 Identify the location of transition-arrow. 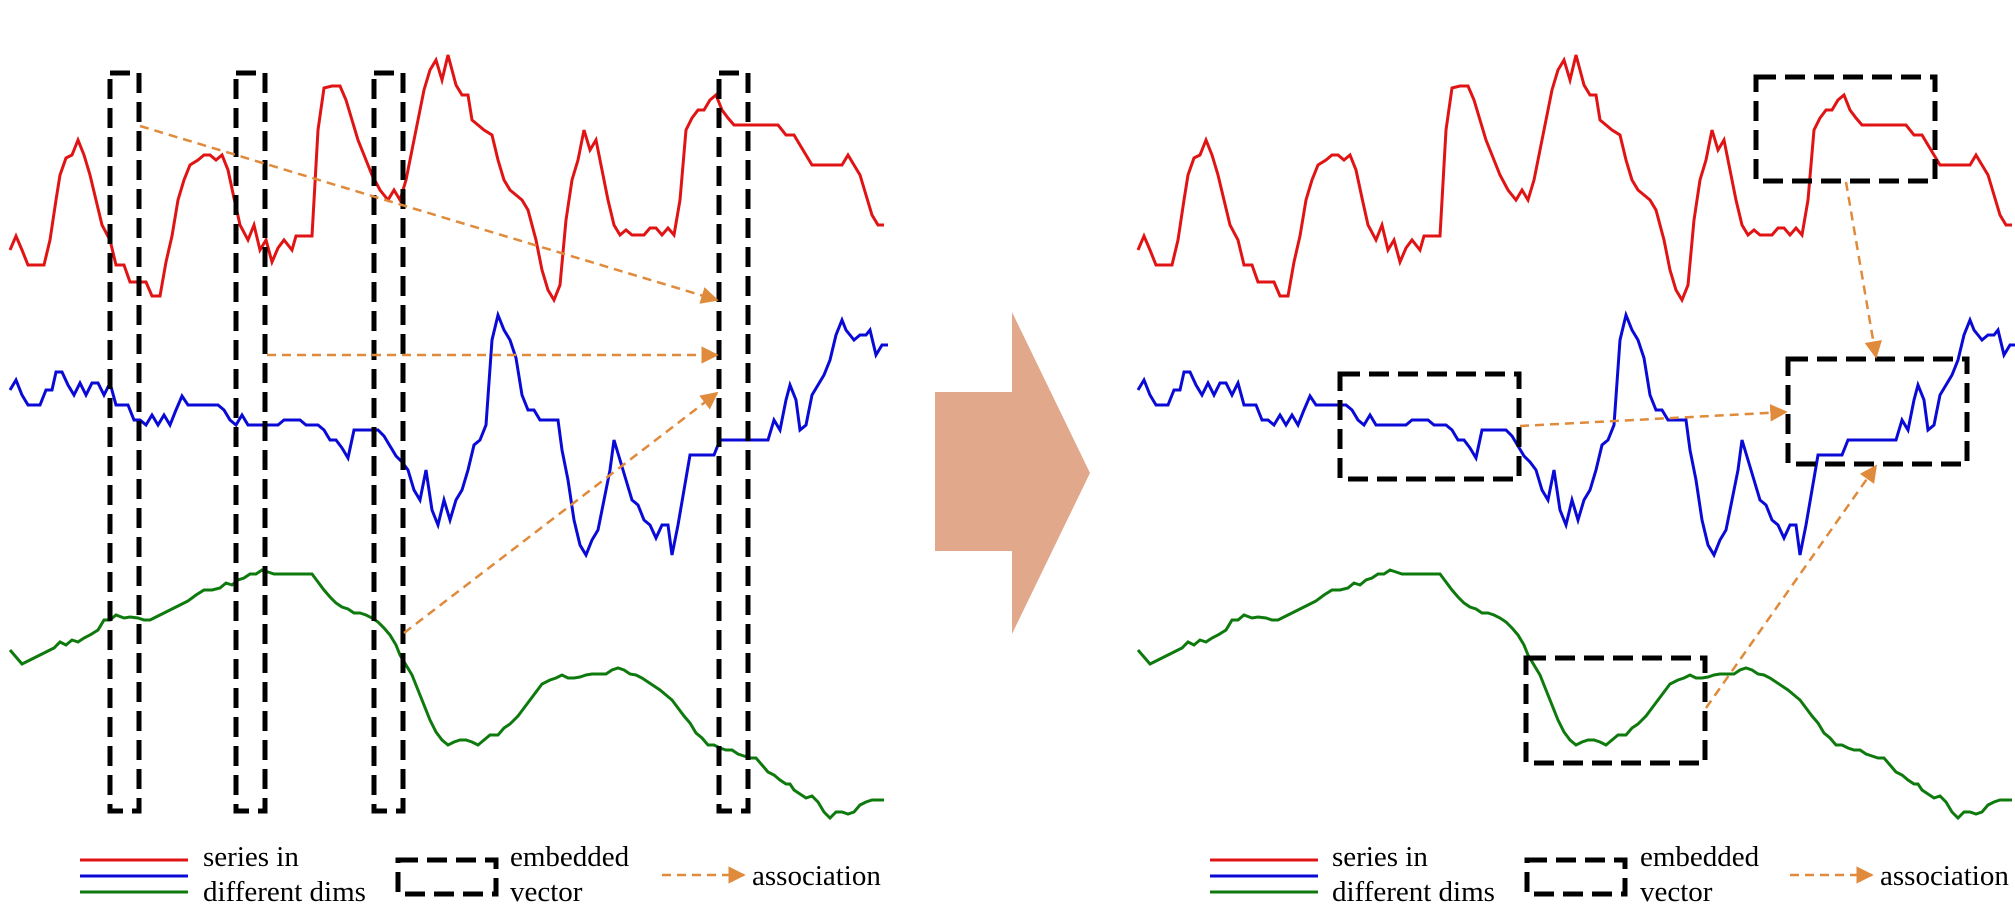
(1012, 473).